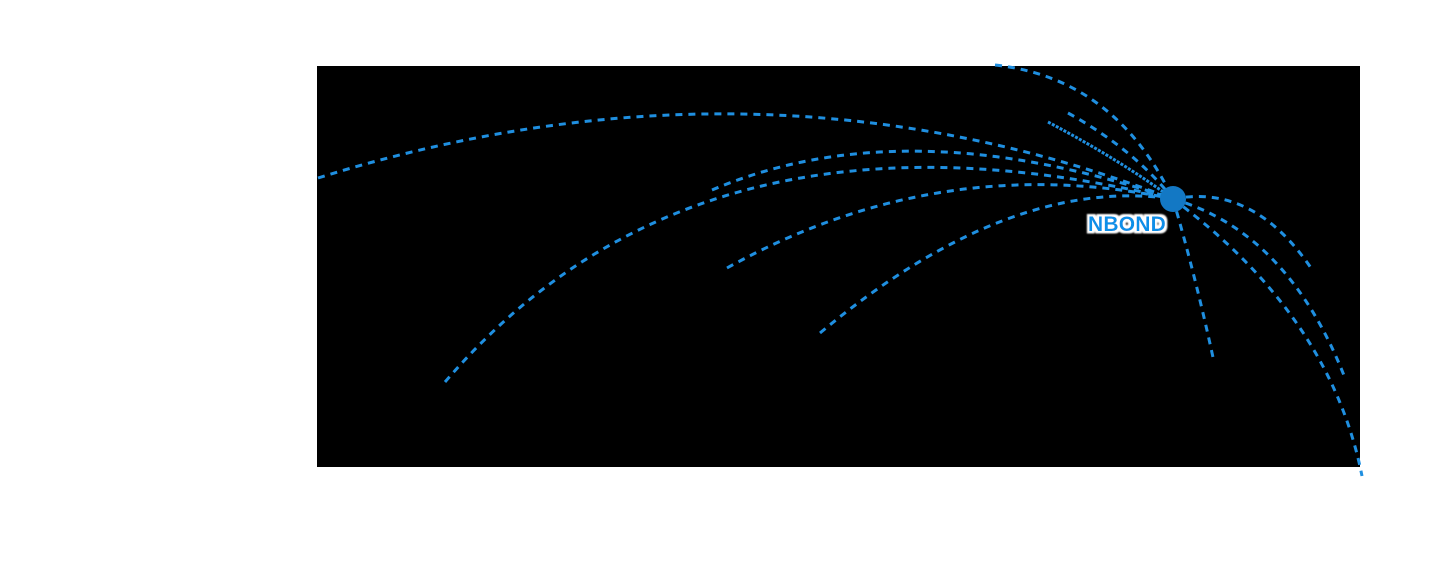  I want to click on nbond-node-marker, so click(1173, 199).